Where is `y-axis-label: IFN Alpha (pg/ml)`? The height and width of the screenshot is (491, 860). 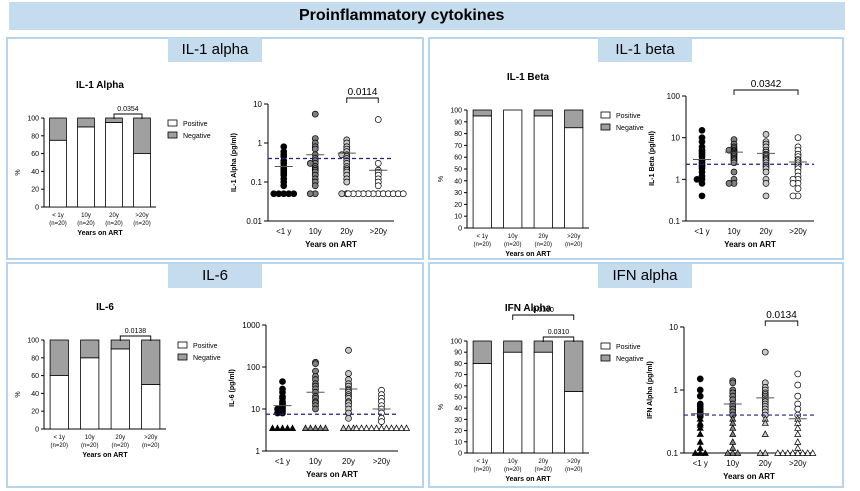
y-axis-label: IFN Alpha (pg/ml) is located at coordinates (650, 390).